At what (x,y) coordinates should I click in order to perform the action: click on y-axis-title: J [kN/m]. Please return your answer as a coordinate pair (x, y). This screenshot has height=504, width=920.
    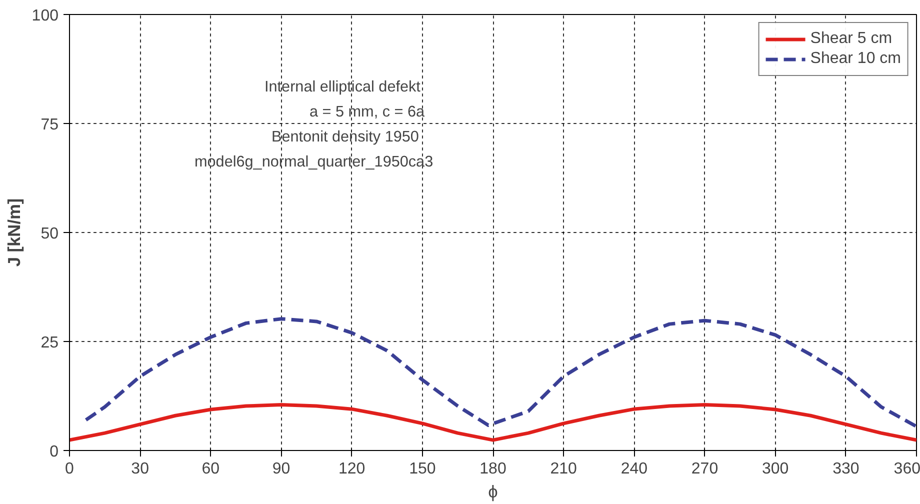
    Looking at the image, I should click on (14, 232).